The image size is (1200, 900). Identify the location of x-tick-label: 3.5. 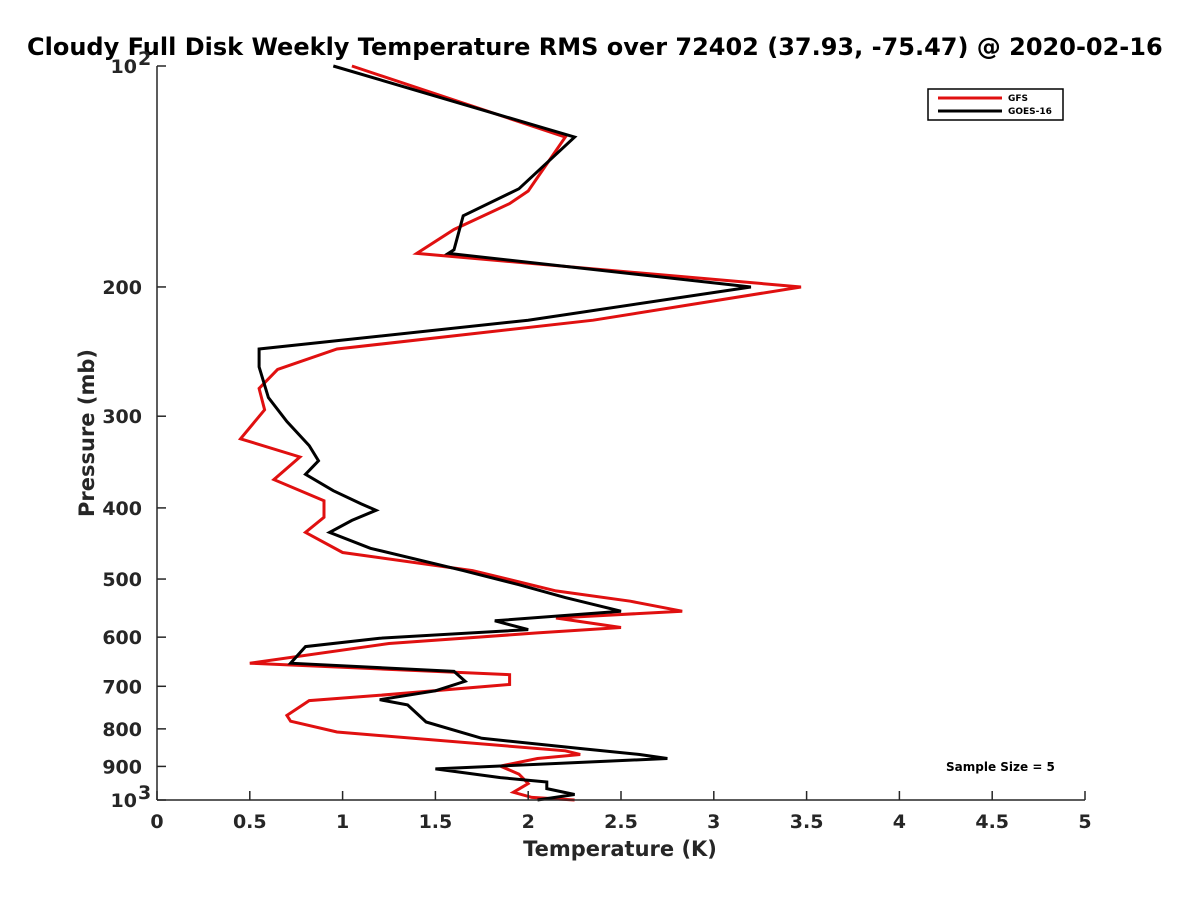
(807, 822).